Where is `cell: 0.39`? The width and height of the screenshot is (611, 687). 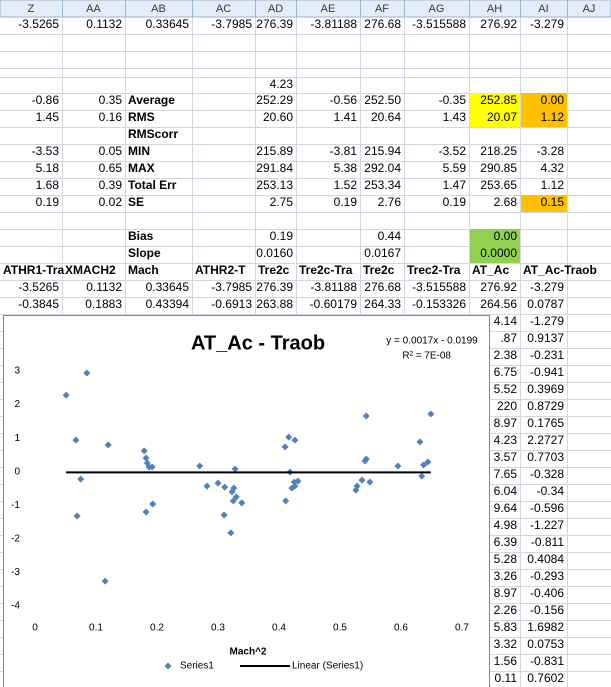
cell: 0.39 is located at coordinates (111, 185).